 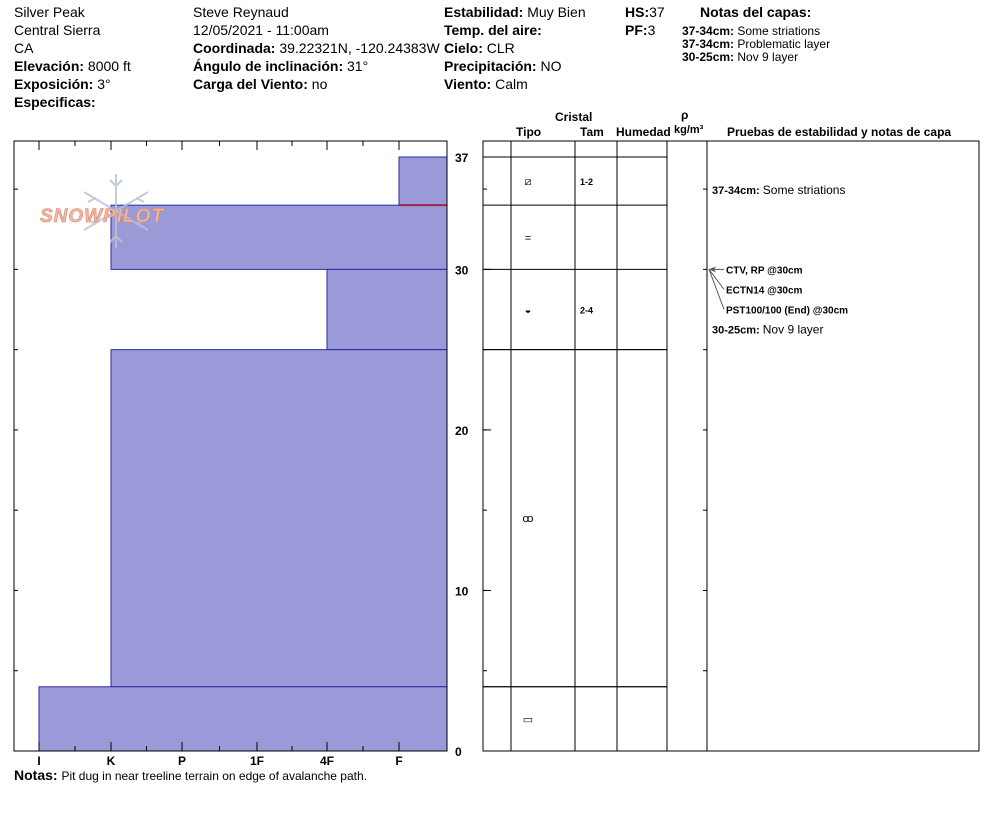 I want to click on layer-notes-title: Notas del capas:, so click(x=756, y=12).